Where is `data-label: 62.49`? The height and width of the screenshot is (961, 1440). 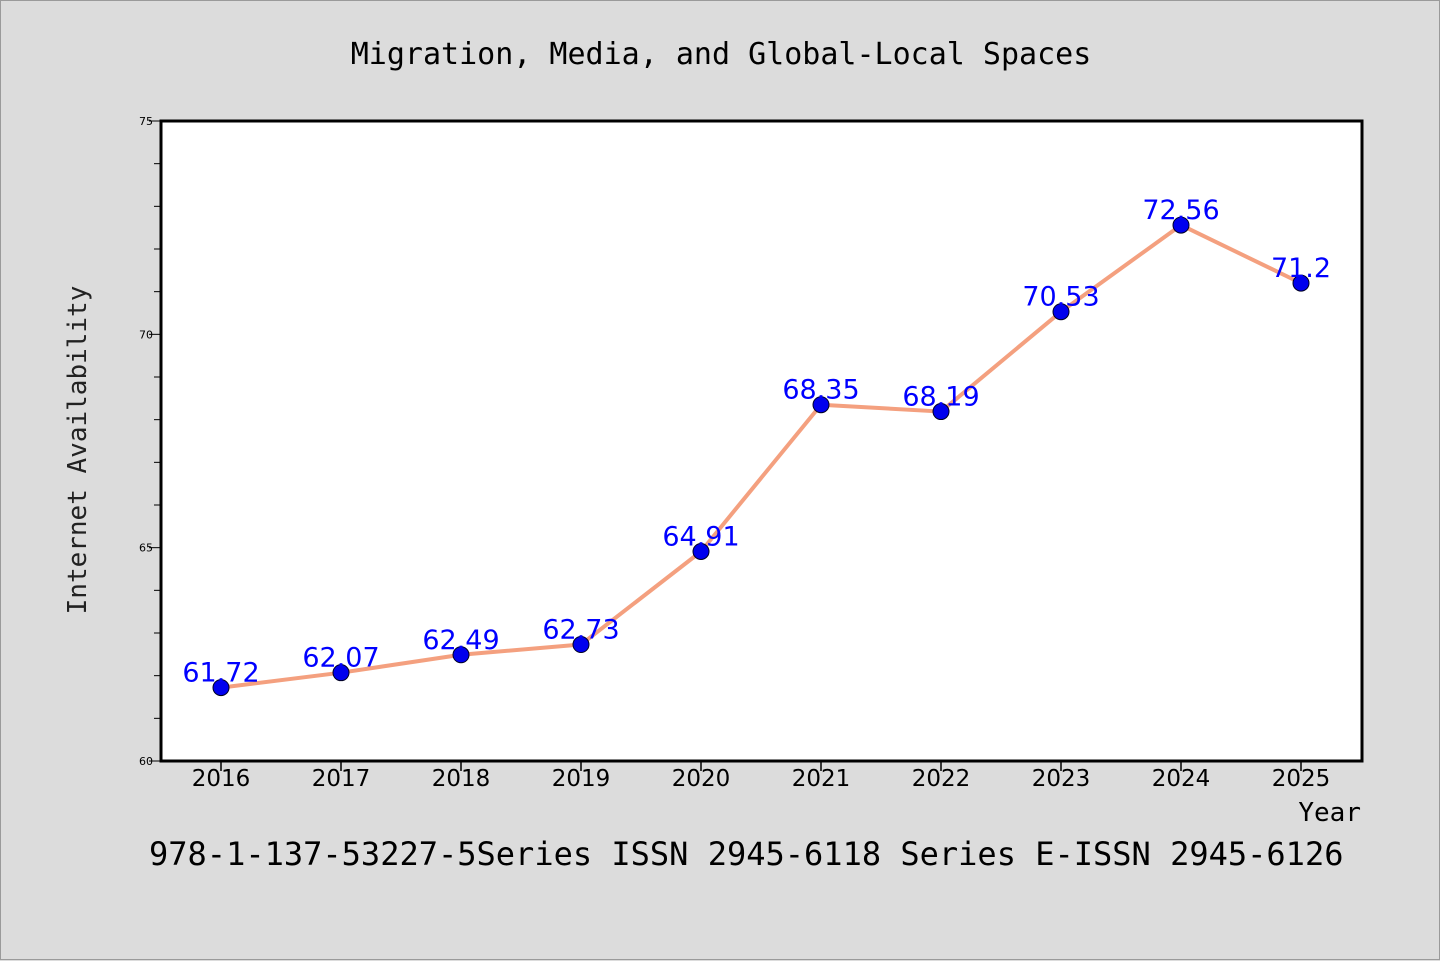
data-label: 62.49 is located at coordinates (460, 640).